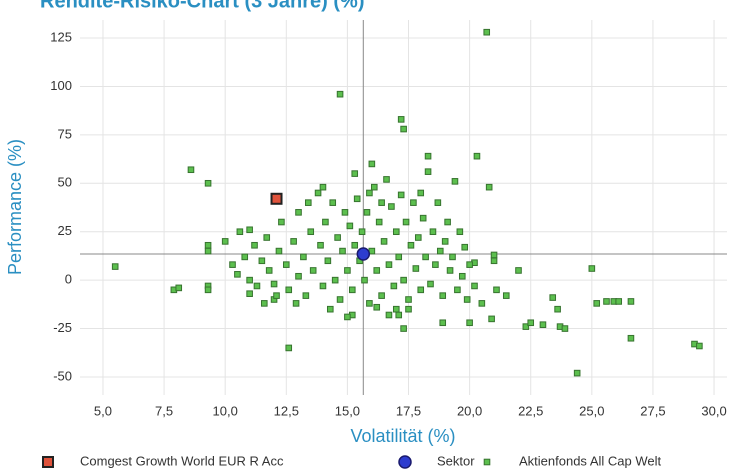  What do you see at coordinates (347, 410) in the screenshot?
I see `x-tick-label: 15,0` at bounding box center [347, 410].